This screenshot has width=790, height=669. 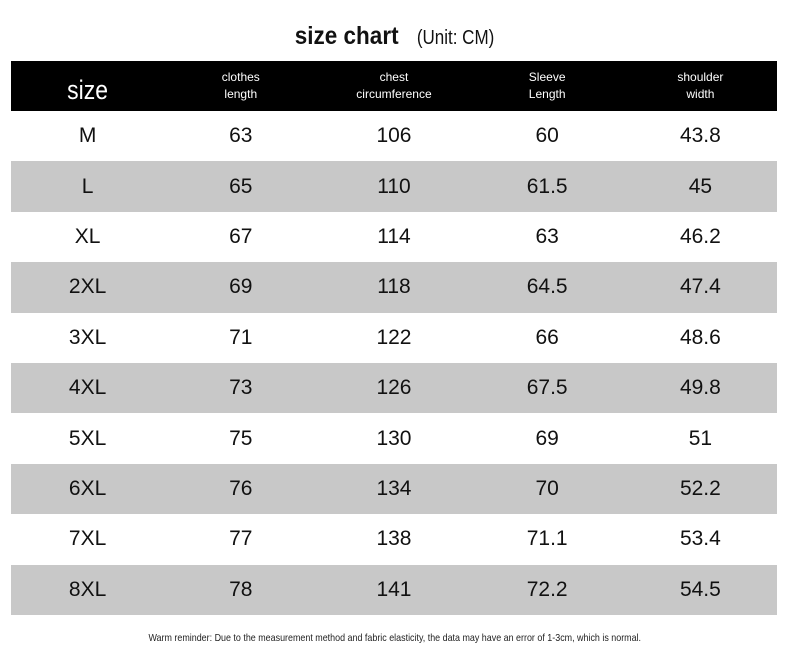 I want to click on cell: XL, so click(x=87, y=236).